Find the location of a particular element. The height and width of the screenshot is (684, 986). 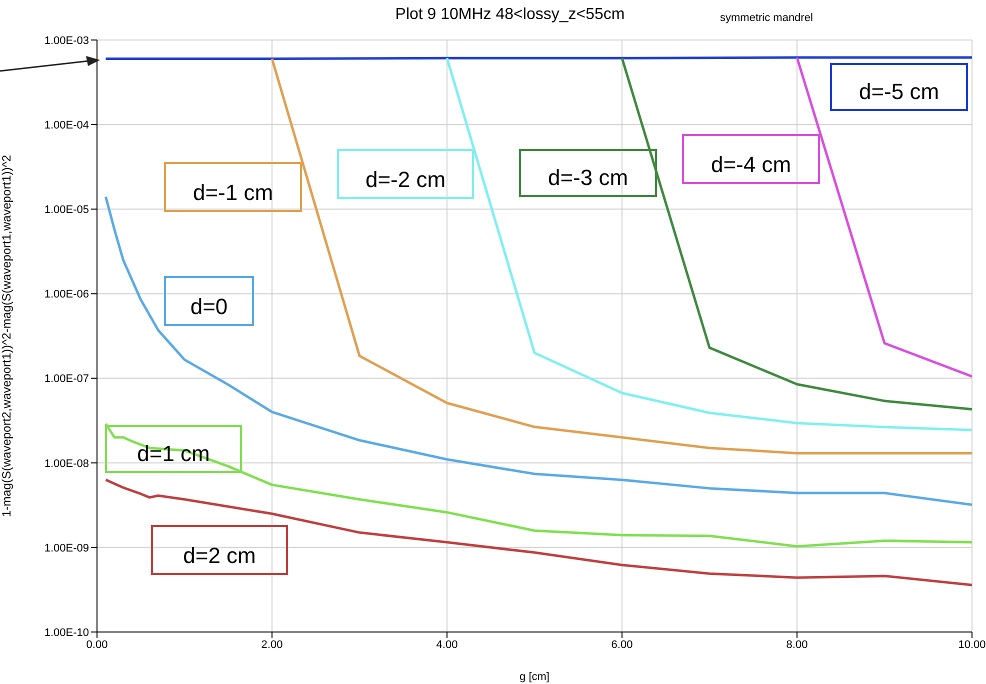

series-label: d=-3 cm is located at coordinates (588, 173).